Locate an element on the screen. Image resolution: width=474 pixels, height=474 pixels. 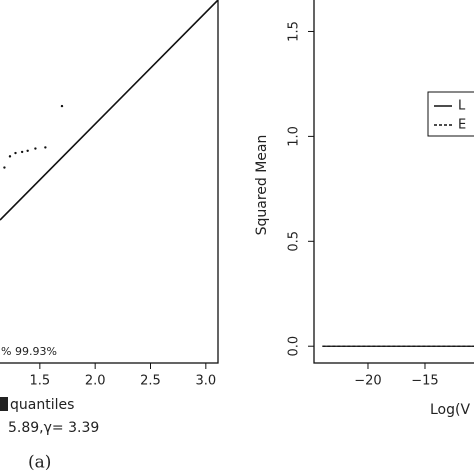
cut-glyph is located at coordinates (4, 404).